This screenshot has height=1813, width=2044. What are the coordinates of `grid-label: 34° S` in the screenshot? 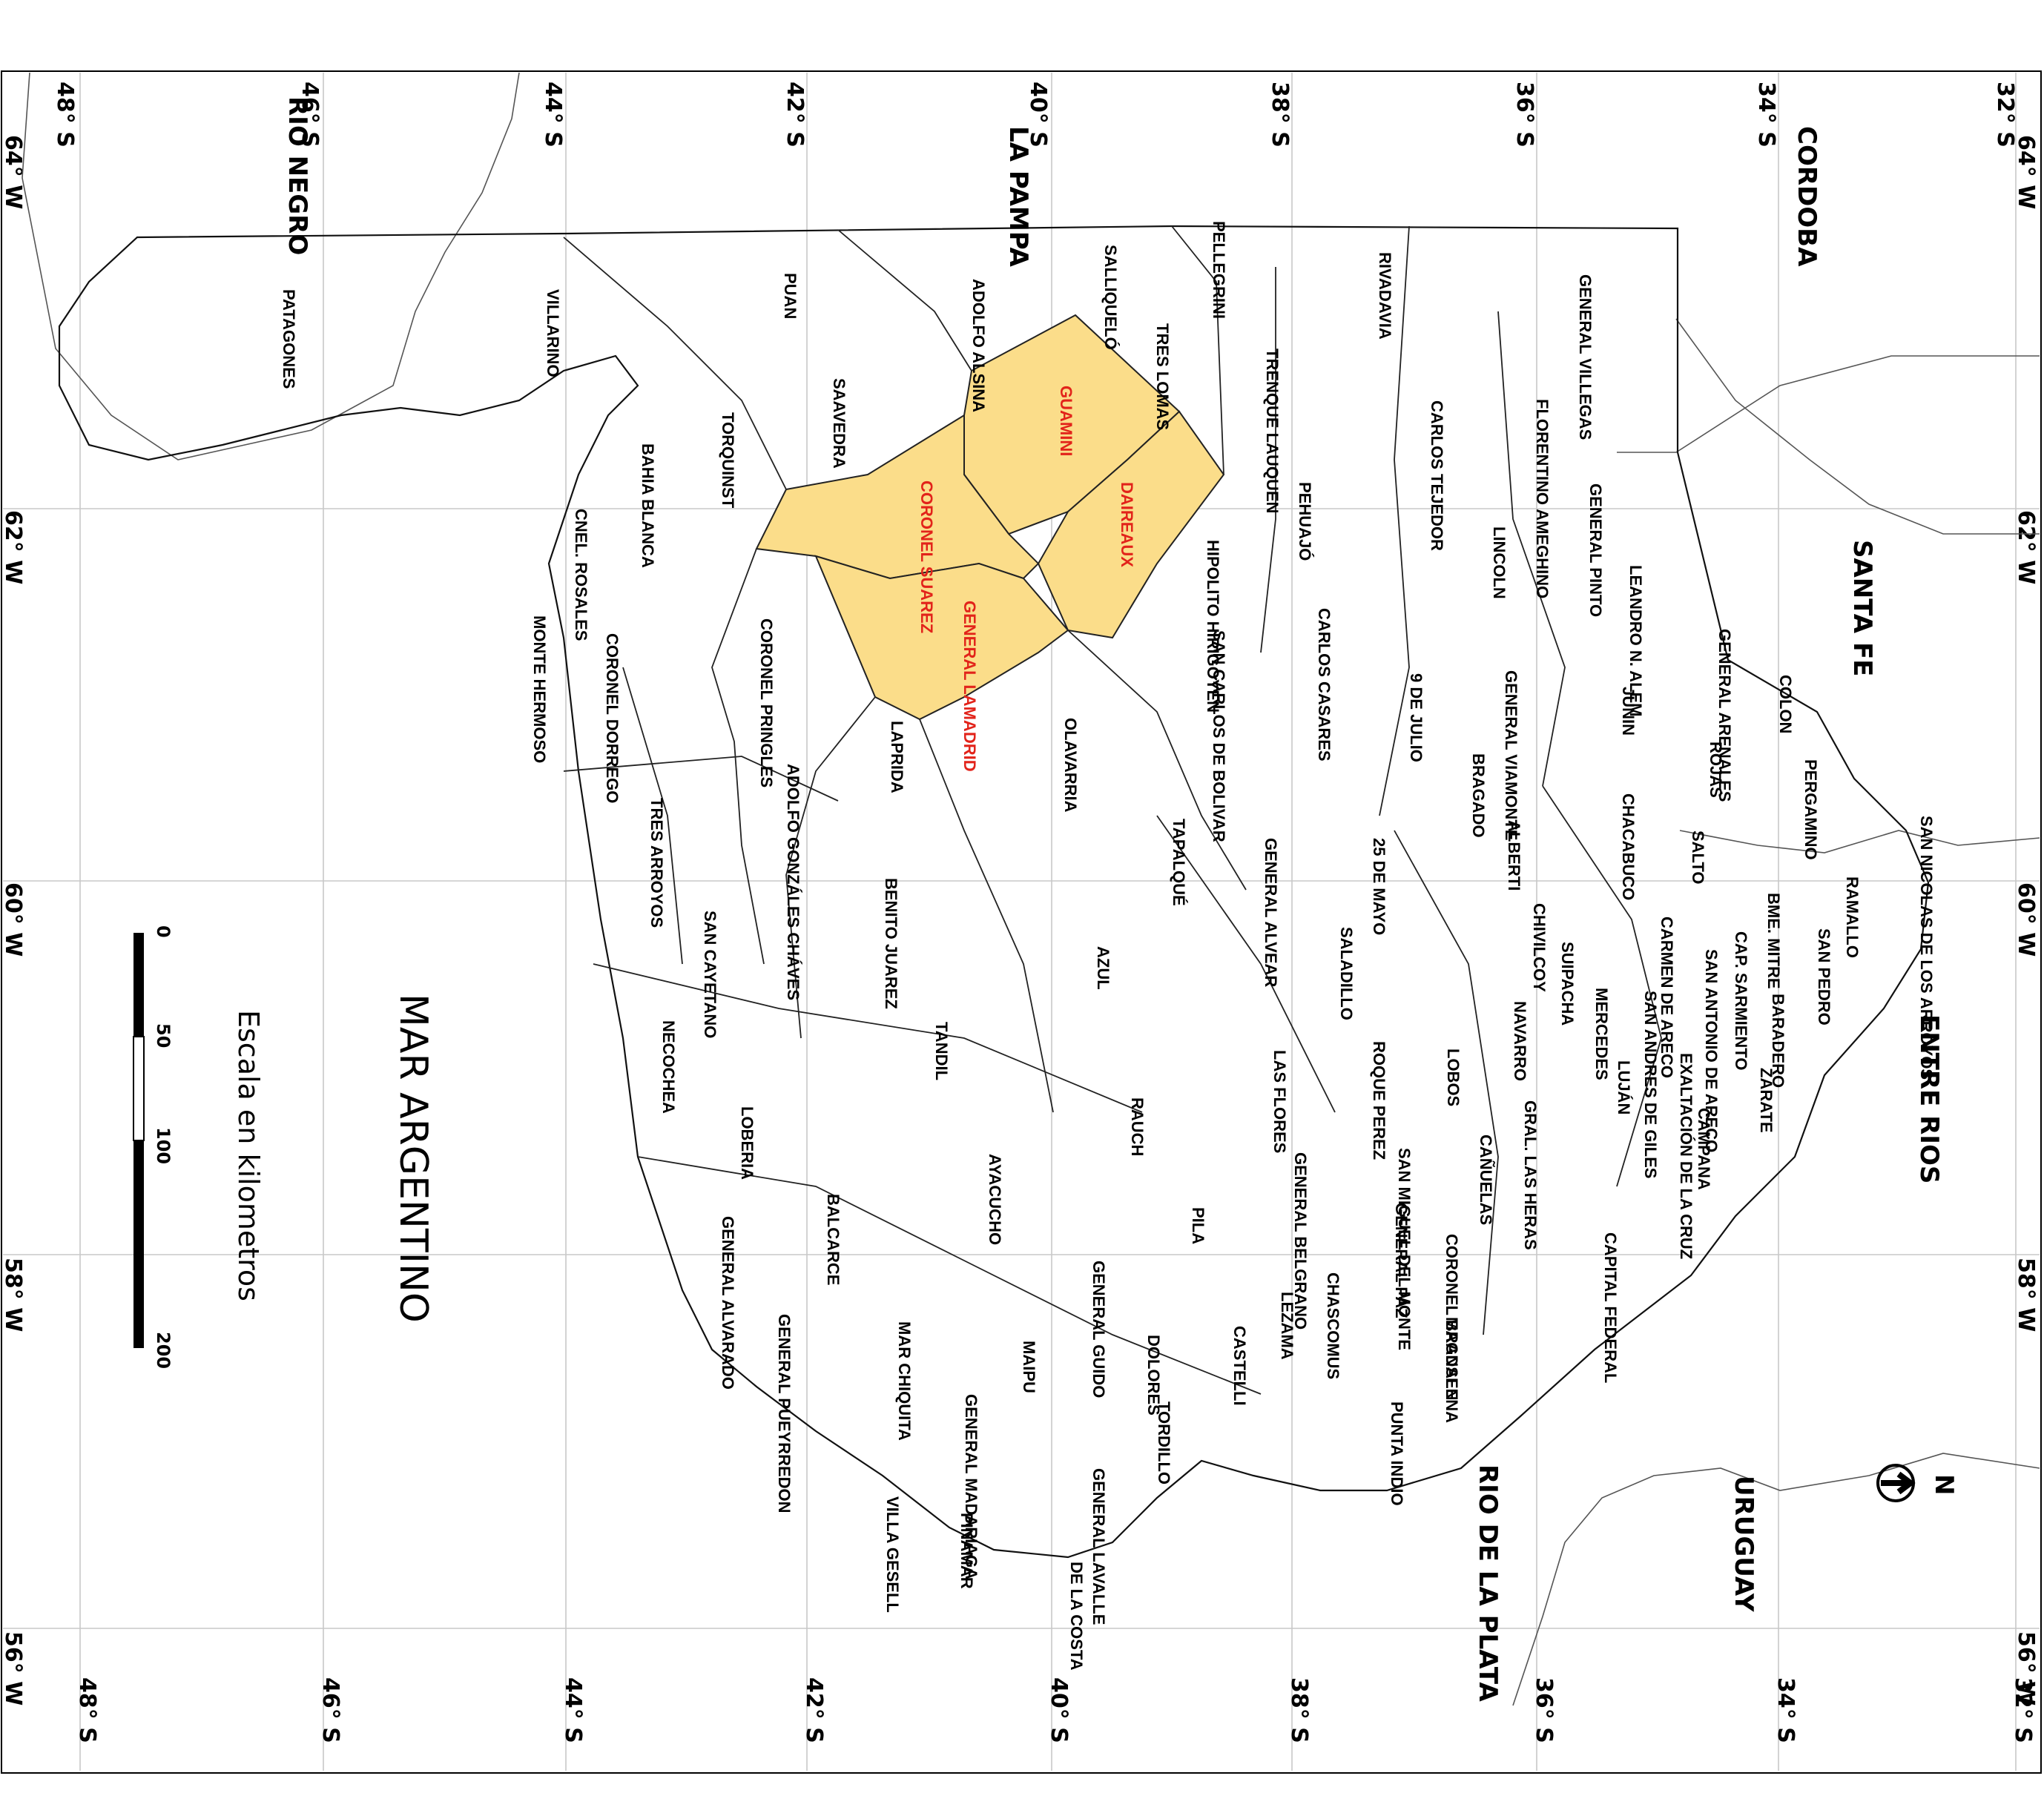 It's located at (1766, 115).